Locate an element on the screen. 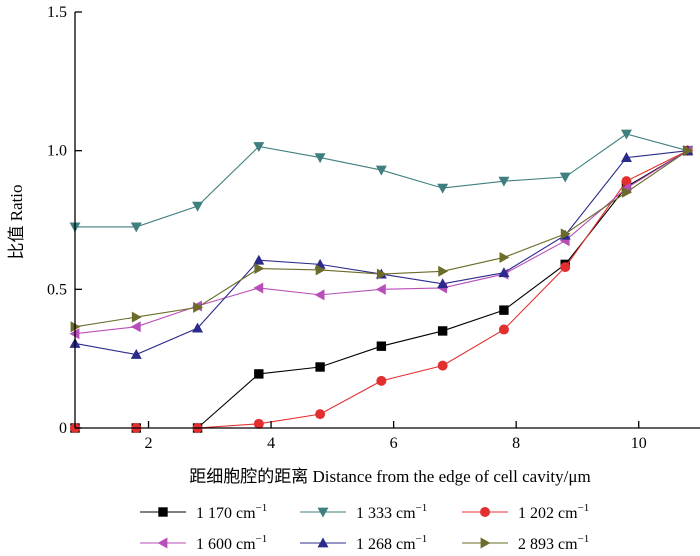 The height and width of the screenshot is (556, 700). legend-item-0: 1 170 cm−1 is located at coordinates (203, 512).